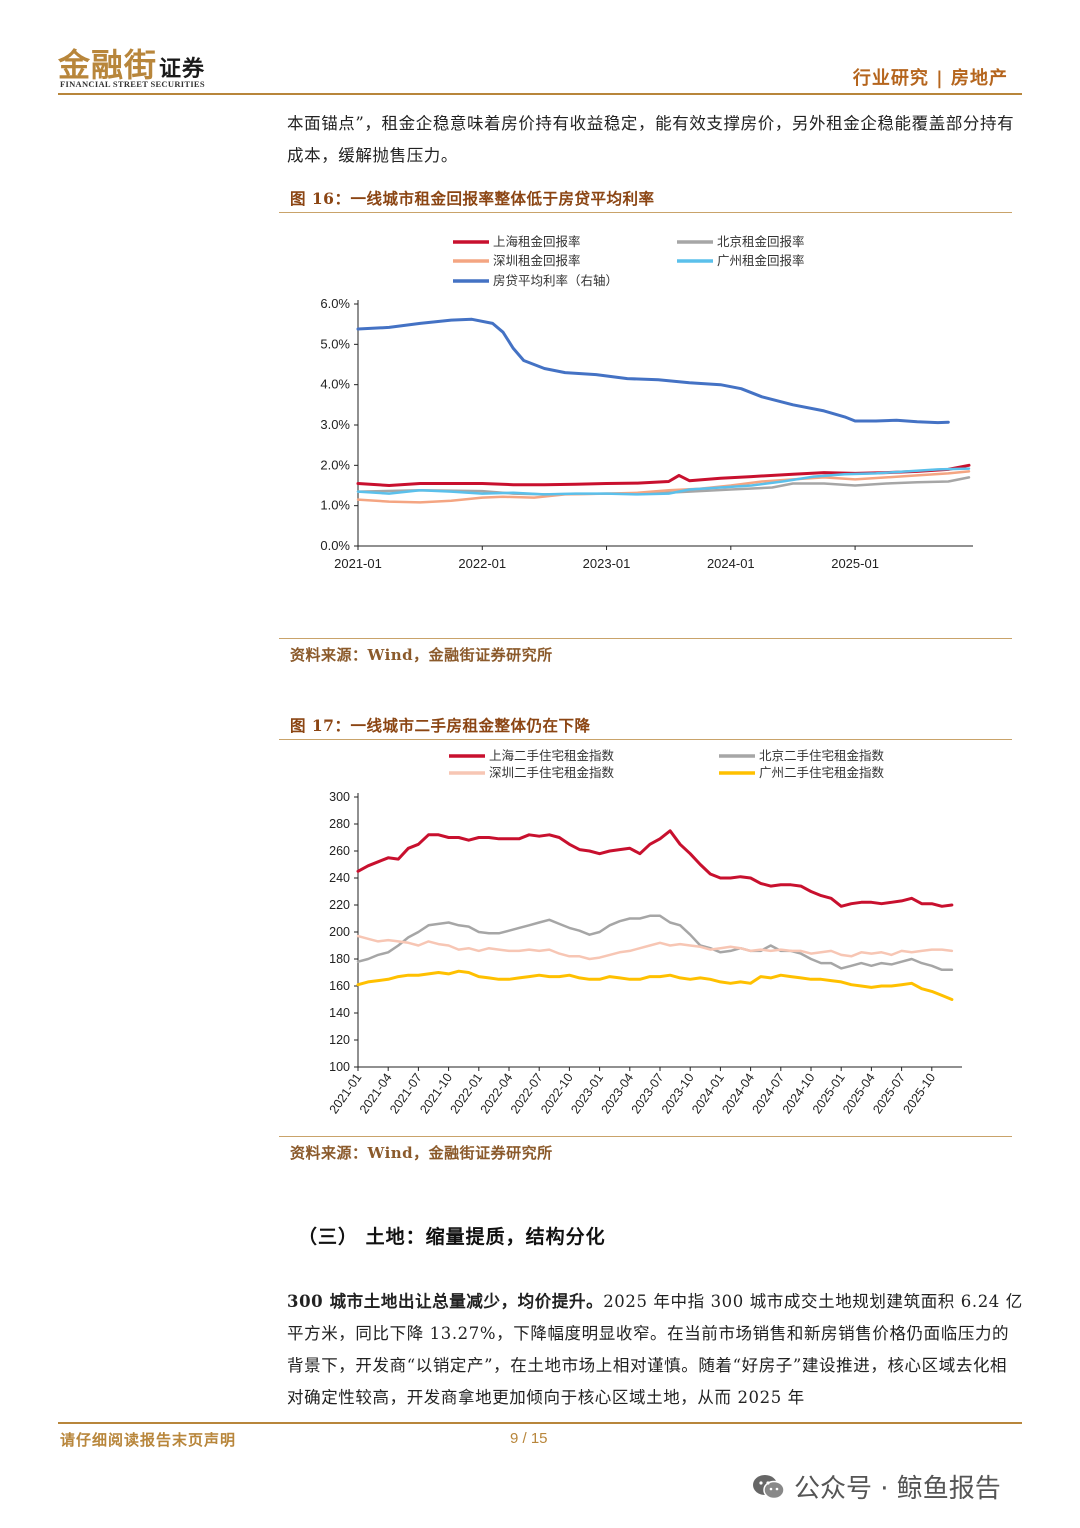 The image size is (1080, 1528). Describe the element at coordinates (339, 959) in the screenshot. I see `y-tick-label: 180` at that location.